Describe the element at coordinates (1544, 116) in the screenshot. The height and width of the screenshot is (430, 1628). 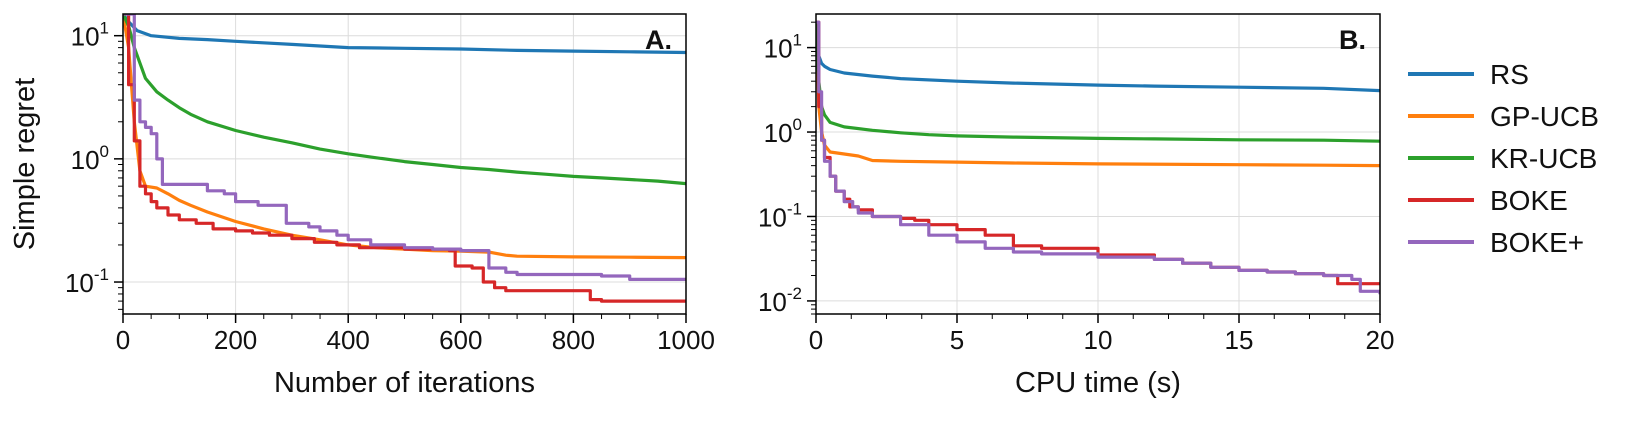
I see `legend-label-gp-ucb: GP-UCB` at that location.